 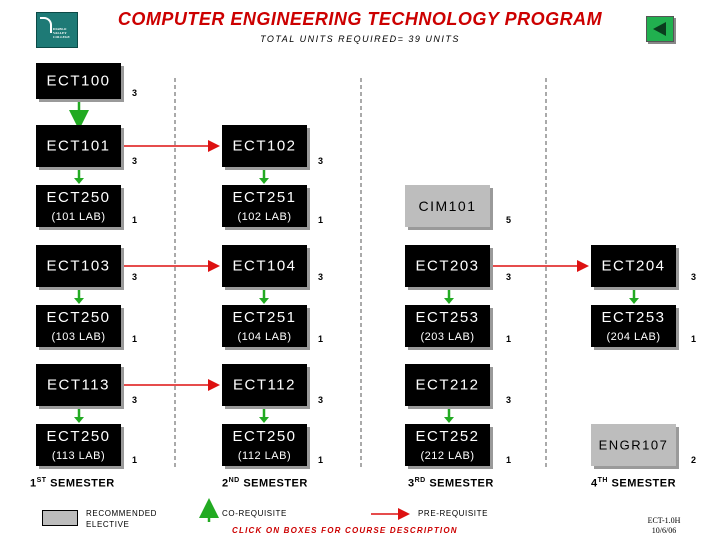 I want to click on course-box-ect100: ECT100, so click(x=78, y=81).